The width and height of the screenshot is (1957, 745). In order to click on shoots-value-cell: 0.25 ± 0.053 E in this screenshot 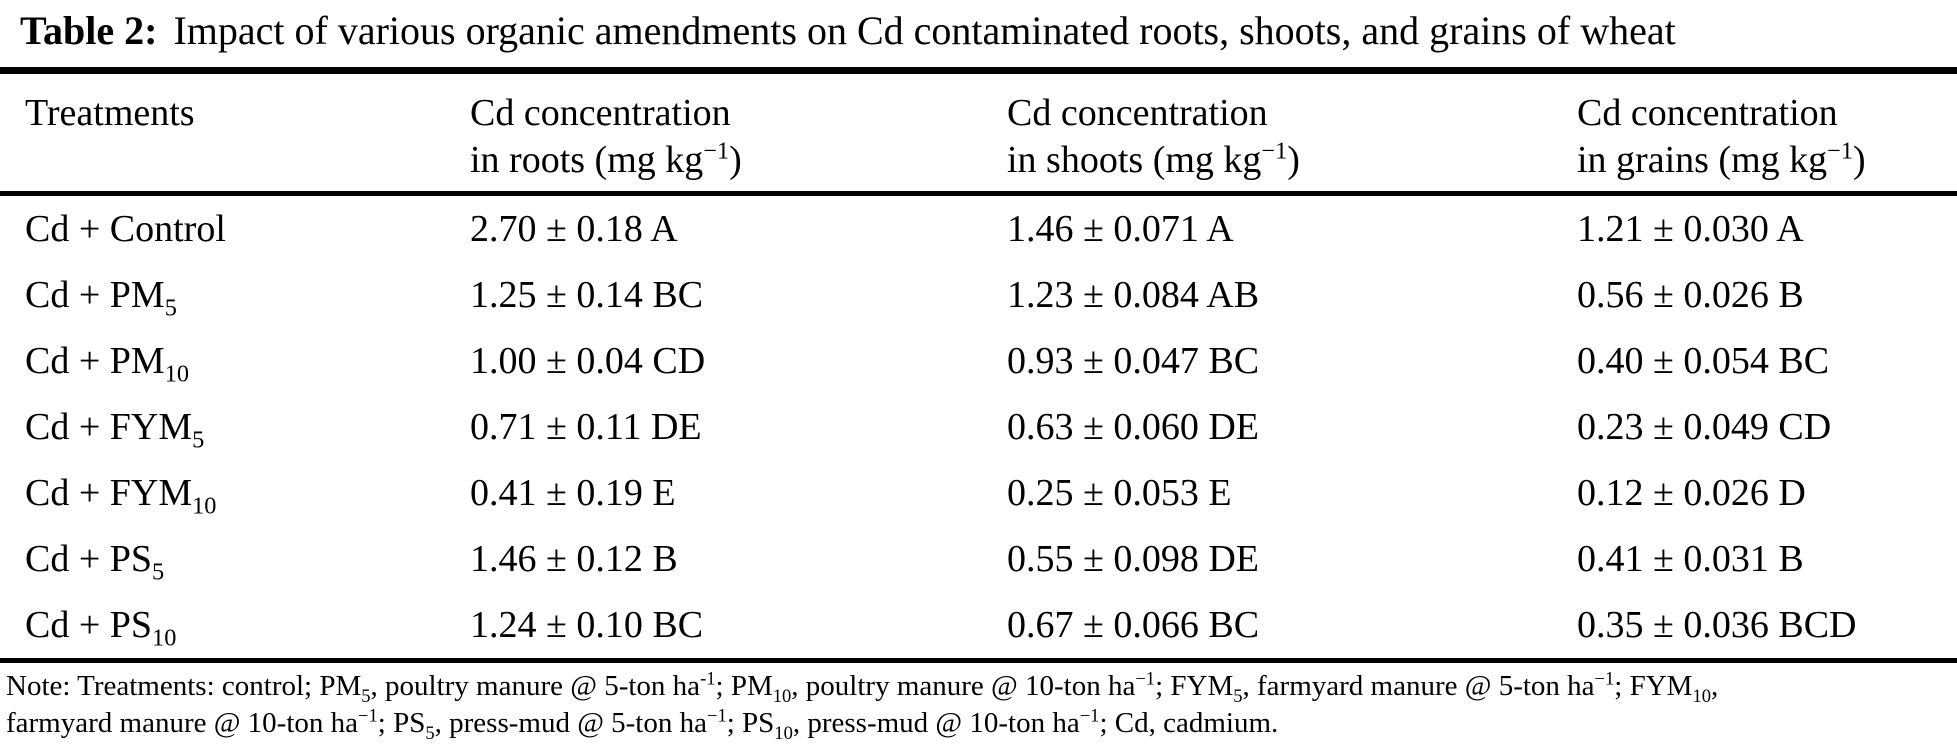, I will do `click(1119, 493)`.